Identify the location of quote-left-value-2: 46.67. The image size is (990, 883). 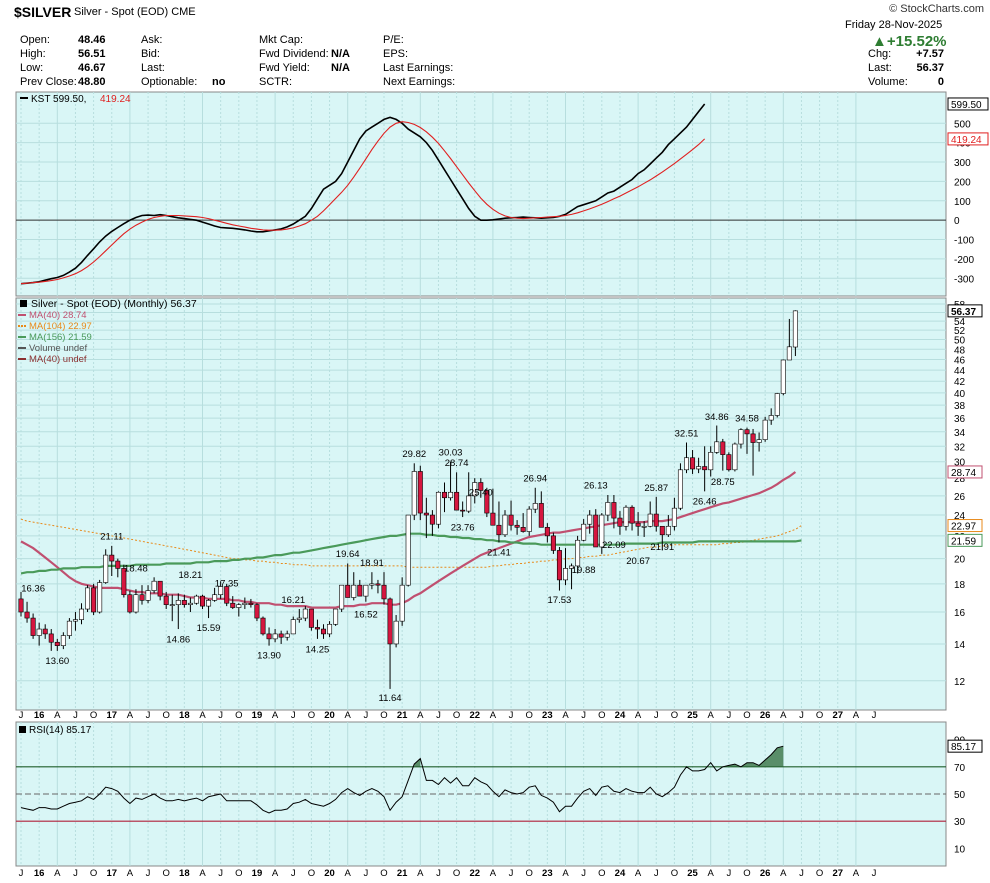
(92, 68).